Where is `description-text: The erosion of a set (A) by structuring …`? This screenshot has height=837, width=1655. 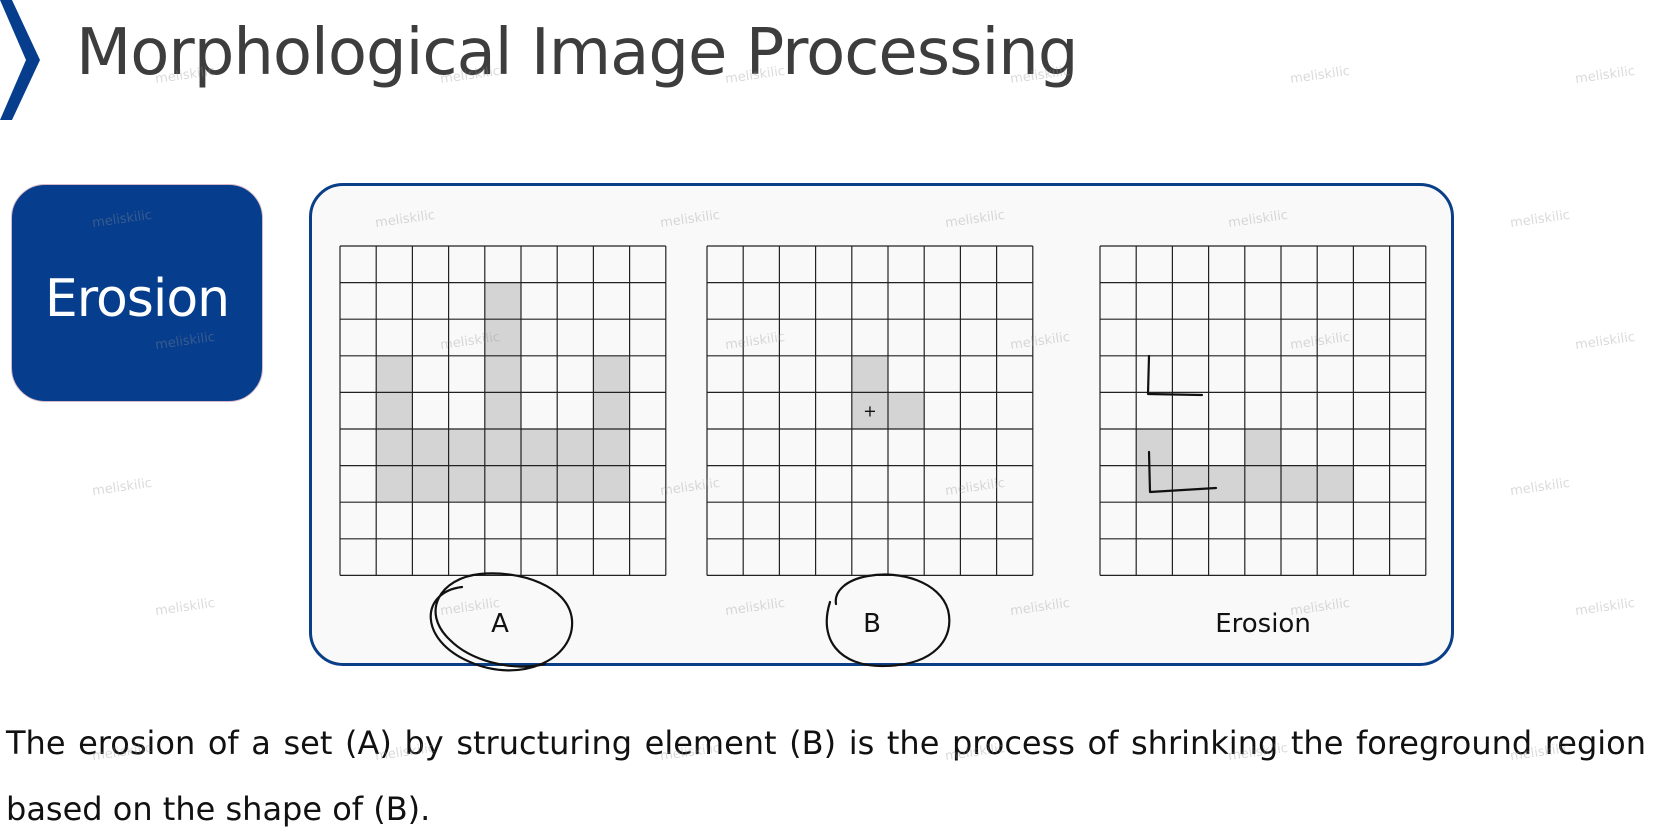
description-text: The erosion of a set (A) by structuring … is located at coordinates (826, 776).